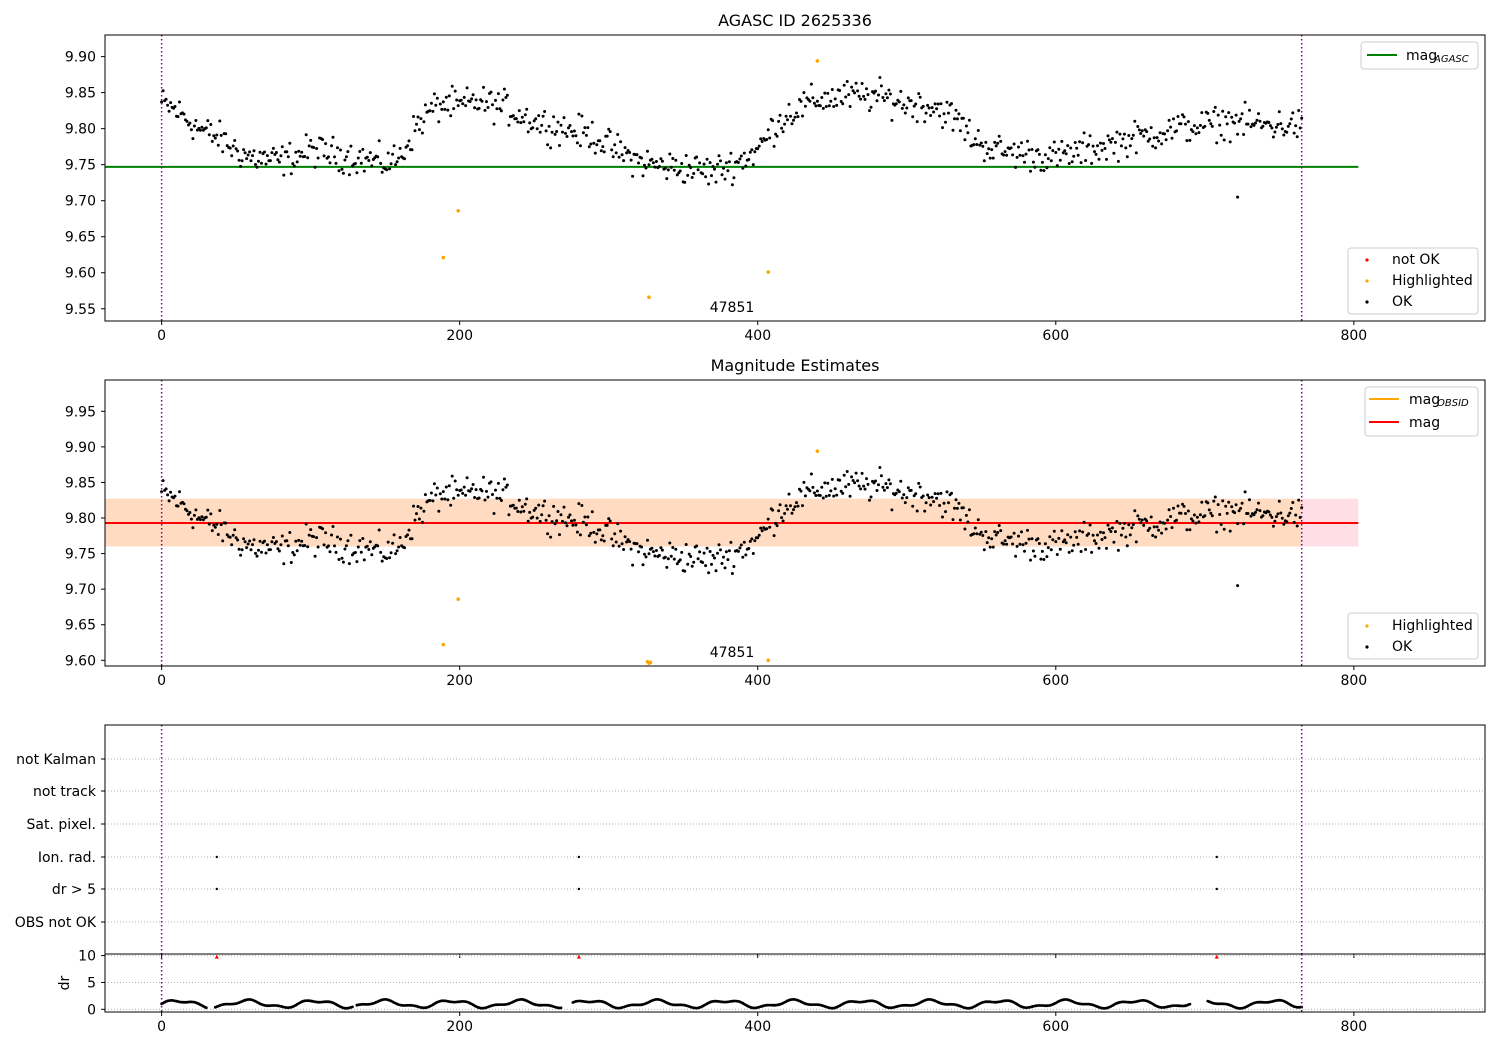 Image resolution: width=1500 pixels, height=1050 pixels. Describe the element at coordinates (206, 1008) in the screenshot. I see `dr-point` at that location.